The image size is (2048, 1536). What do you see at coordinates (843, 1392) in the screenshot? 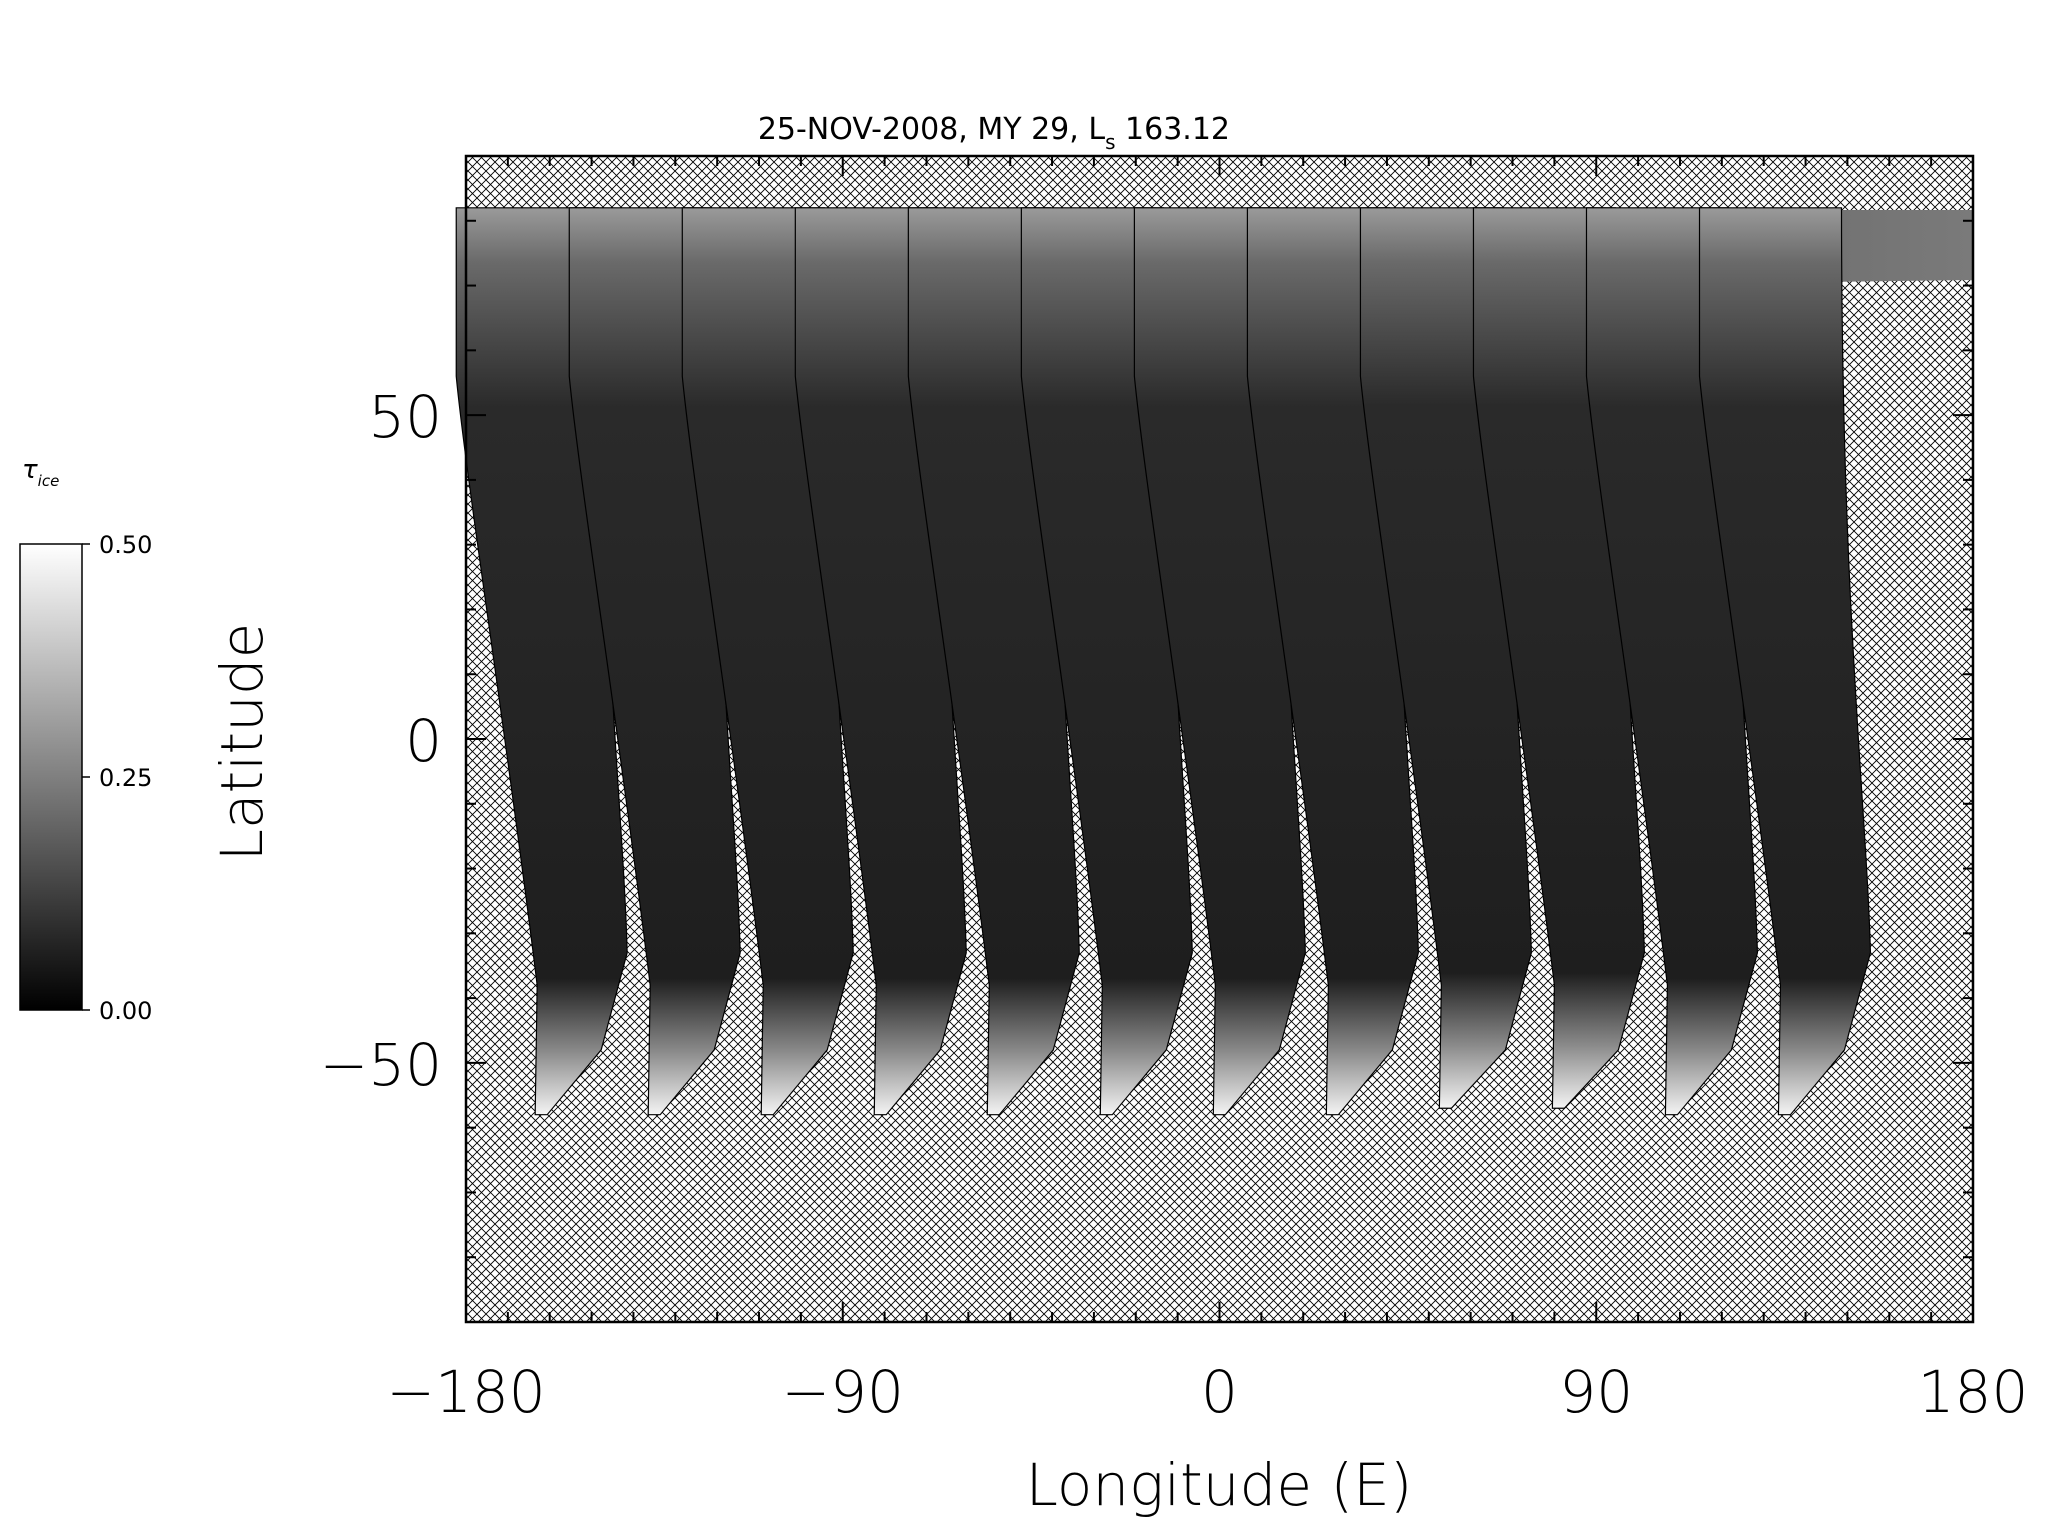
I see `x-tick-label: −90` at bounding box center [843, 1392].